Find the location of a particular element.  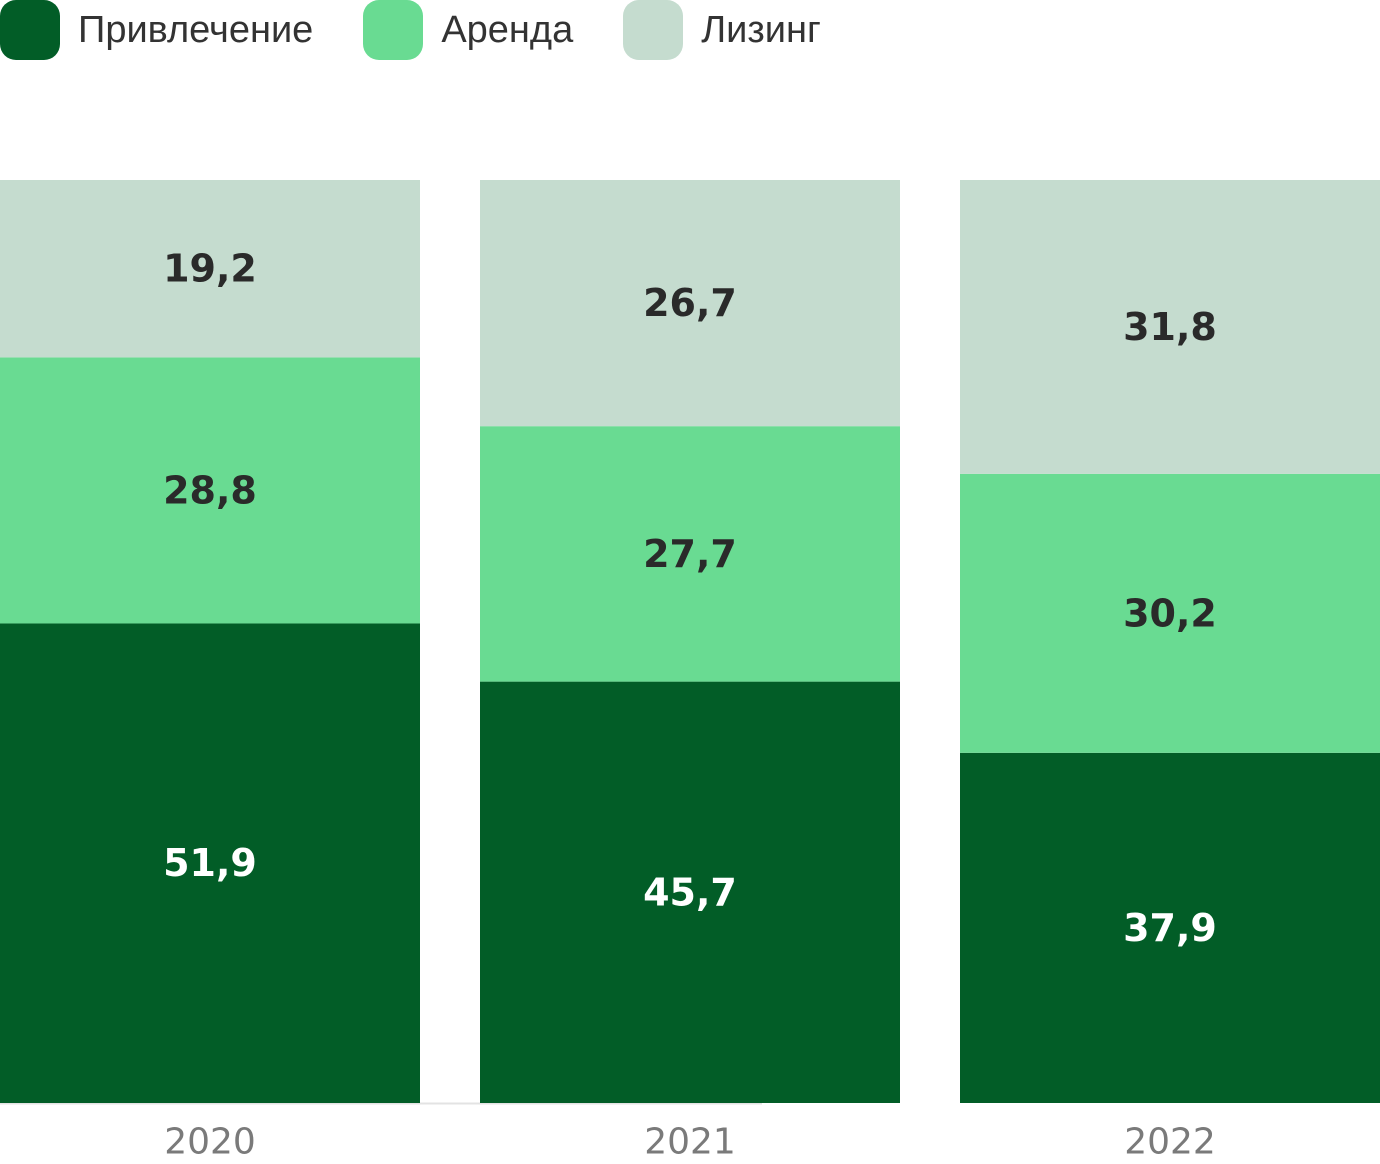

x-tick-label-2020: 2020 is located at coordinates (210, 1142).